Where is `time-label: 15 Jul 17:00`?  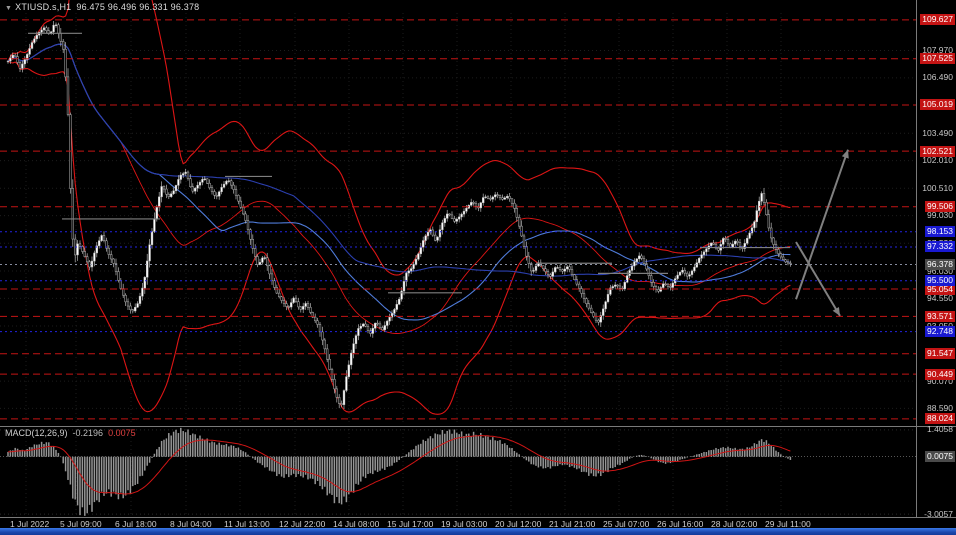 time-label: 15 Jul 17:00 is located at coordinates (410, 524).